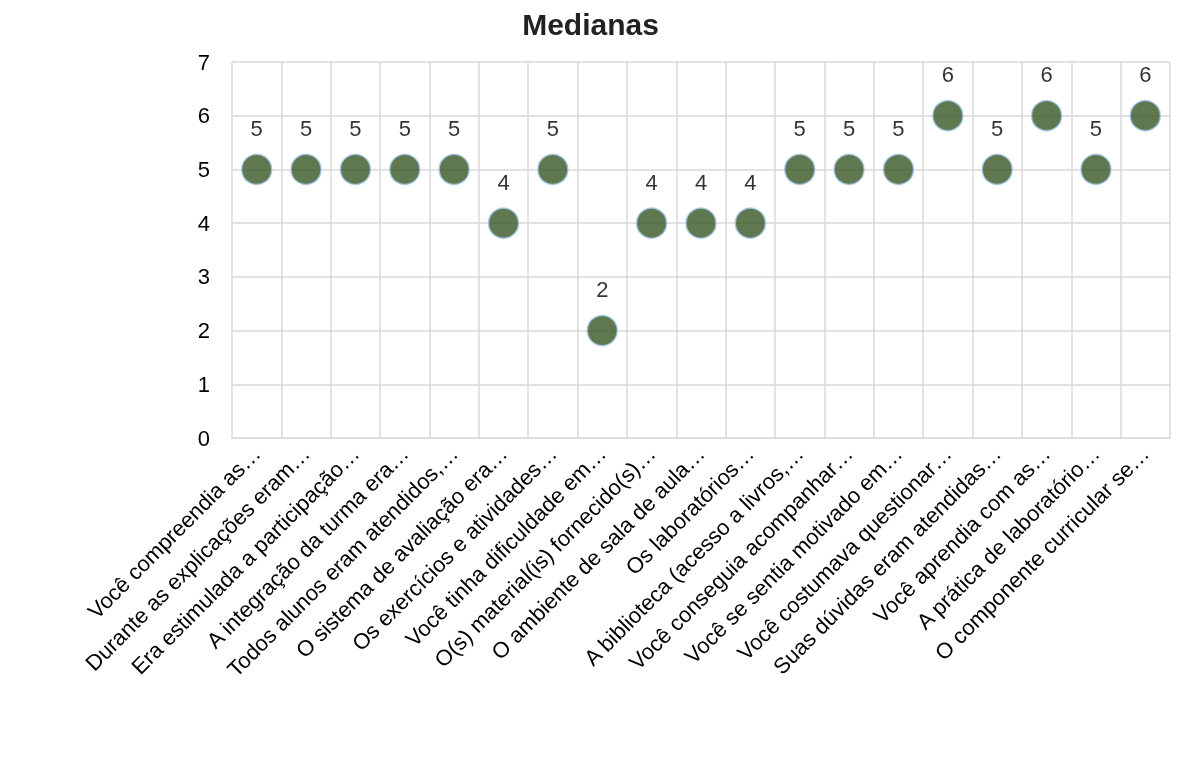 This screenshot has width=1181, height=780. I want to click on y-tick-label: 6, so click(203, 116).